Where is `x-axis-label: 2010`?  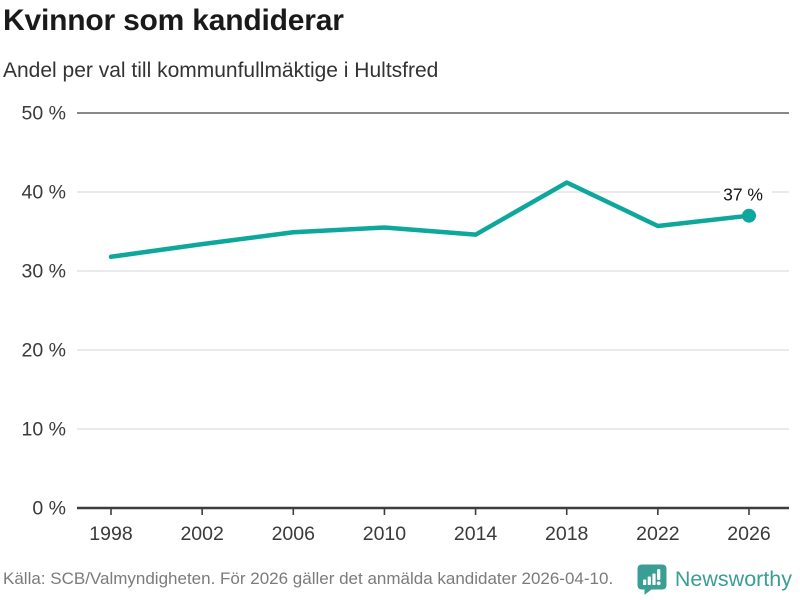
x-axis-label: 2010 is located at coordinates (385, 534).